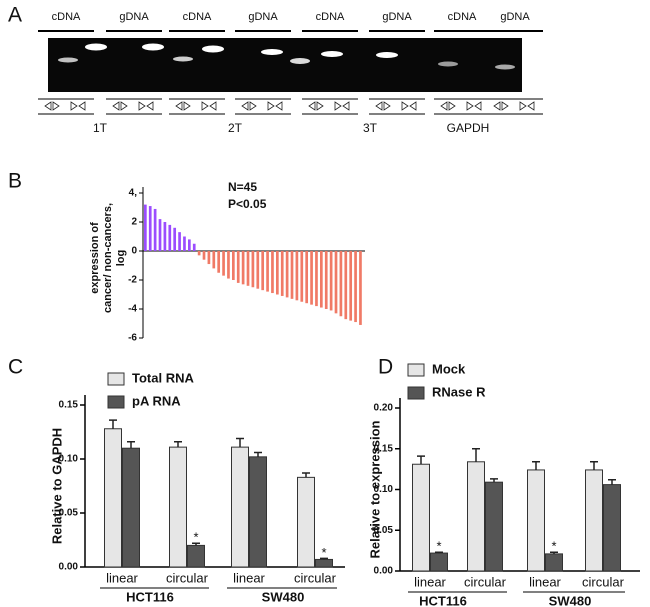 The width and height of the screenshot is (650, 607). I want to click on sample-label: 3T, so click(370, 128).